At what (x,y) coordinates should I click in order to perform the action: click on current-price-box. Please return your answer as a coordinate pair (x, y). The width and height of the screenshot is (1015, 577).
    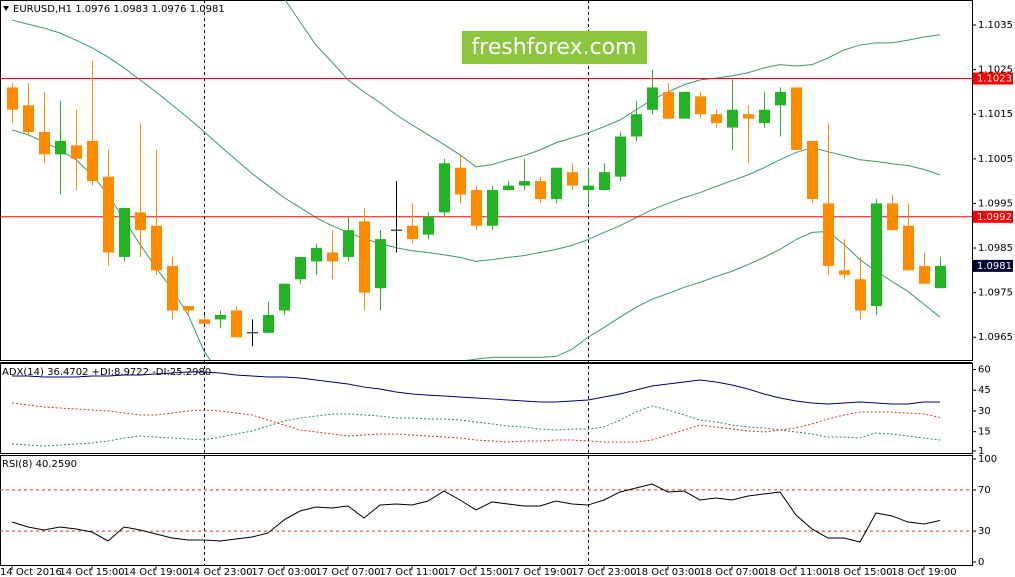
    Looking at the image, I should click on (993, 265).